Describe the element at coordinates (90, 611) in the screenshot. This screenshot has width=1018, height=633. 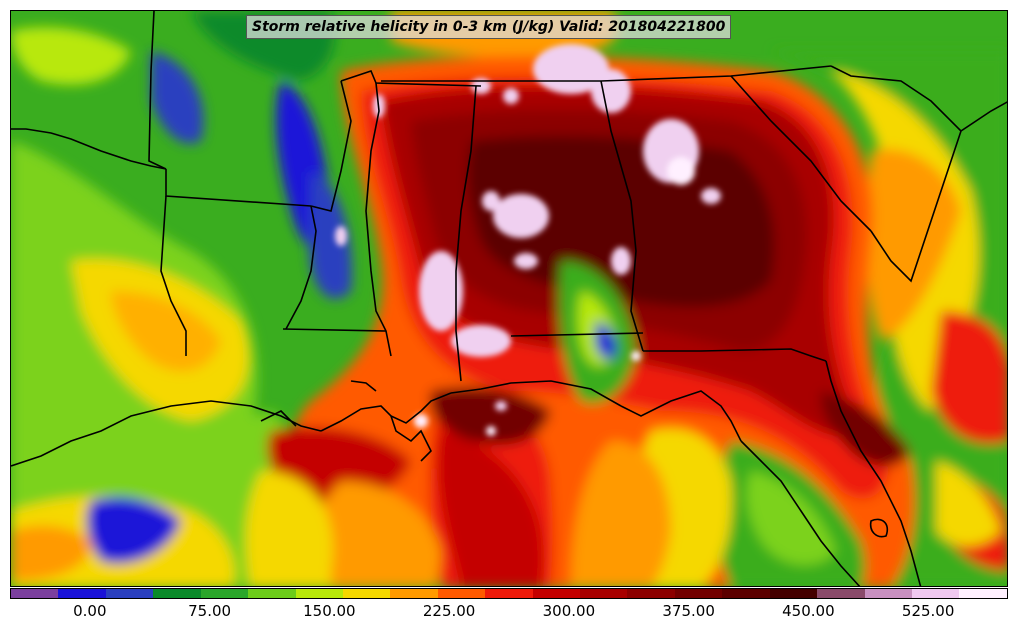
I see `colorbar-tick-label: 0.00` at that location.